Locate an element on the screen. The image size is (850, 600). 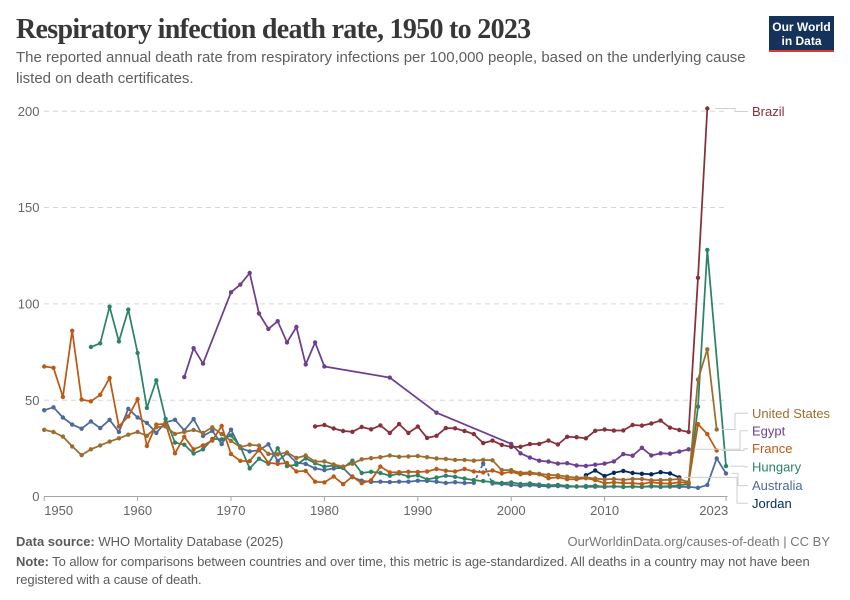
svg-text: Brazil is located at coordinates (768, 111).